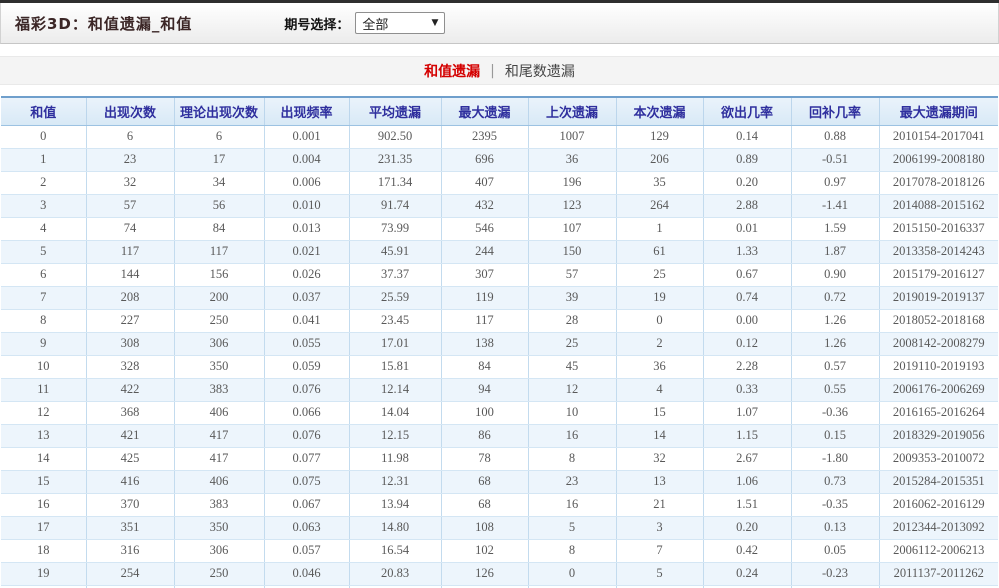  I want to click on table-cell: 123, so click(572, 206).